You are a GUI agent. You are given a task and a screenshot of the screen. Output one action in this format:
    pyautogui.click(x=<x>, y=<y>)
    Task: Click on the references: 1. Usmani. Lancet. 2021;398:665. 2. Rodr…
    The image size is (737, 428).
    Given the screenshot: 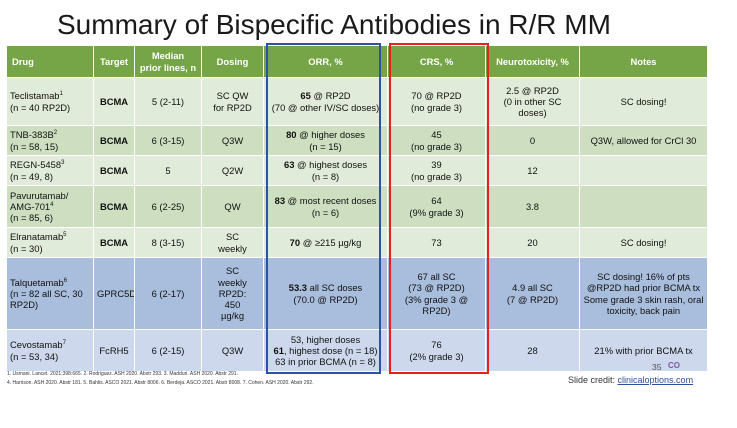 What is the action you would take?
    pyautogui.click(x=287, y=378)
    